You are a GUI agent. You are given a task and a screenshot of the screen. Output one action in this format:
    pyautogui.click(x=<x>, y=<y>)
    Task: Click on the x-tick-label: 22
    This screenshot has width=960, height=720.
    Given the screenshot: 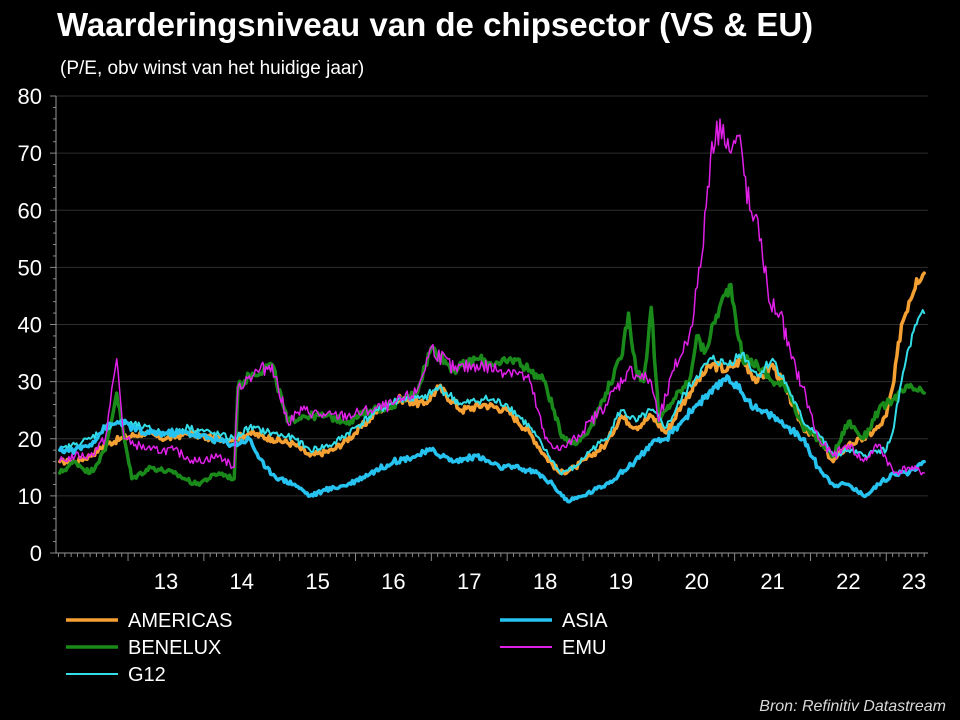 What is the action you would take?
    pyautogui.click(x=848, y=581)
    